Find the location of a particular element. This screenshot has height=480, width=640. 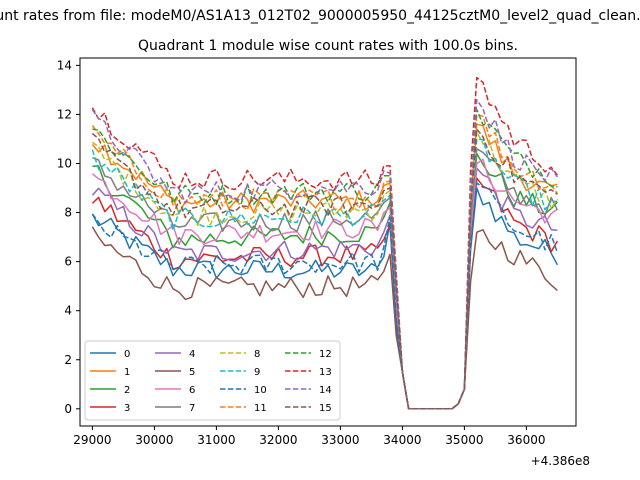

legend-label-4: 4 is located at coordinates (192, 354).